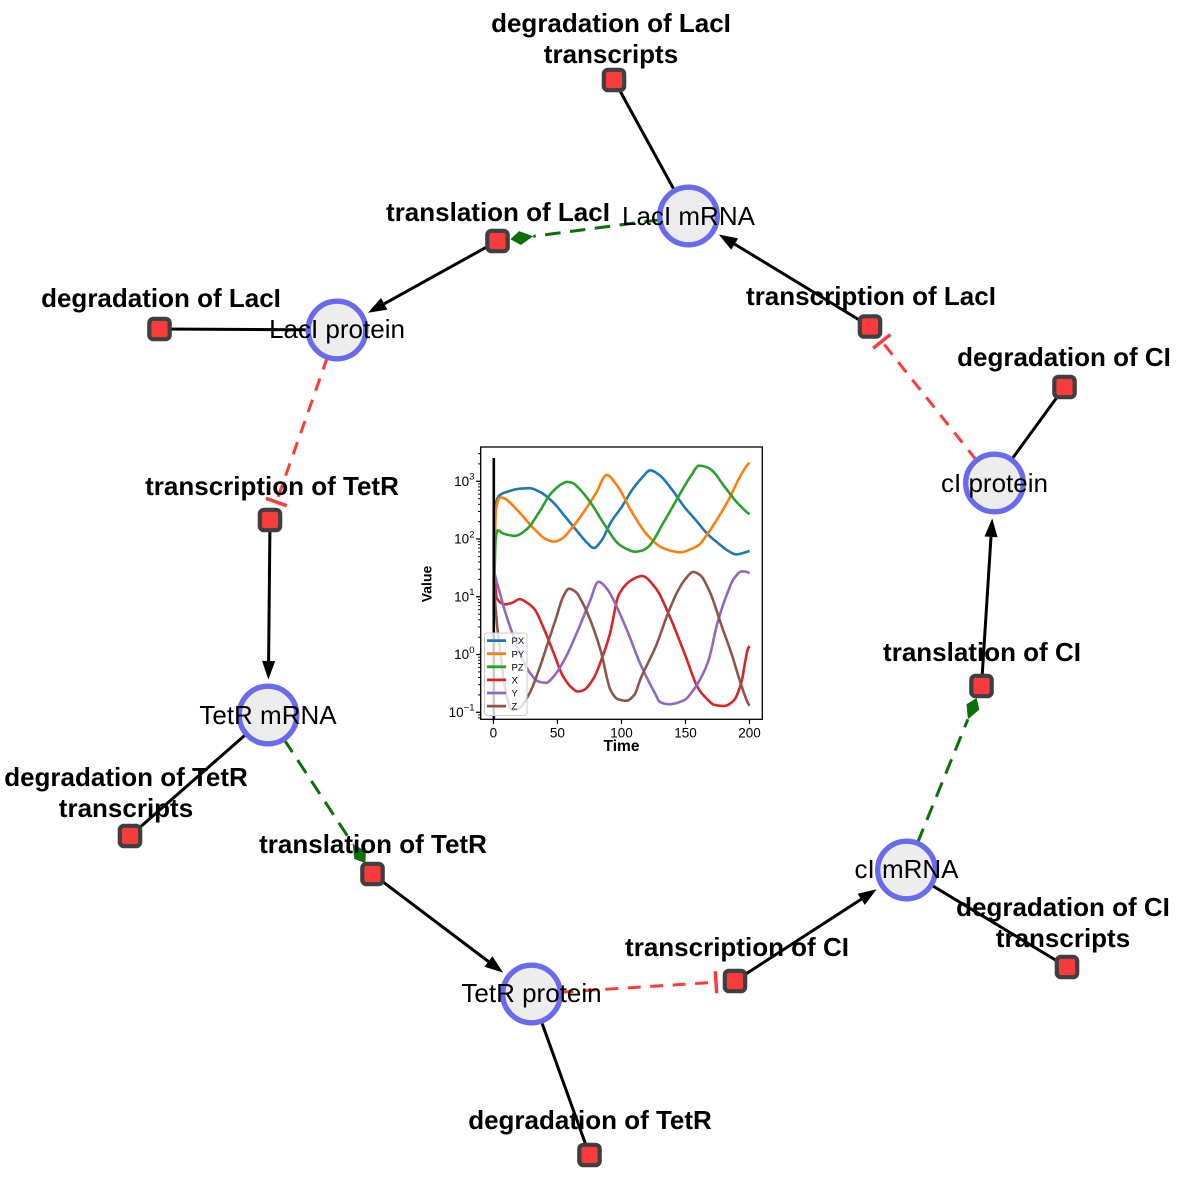  Describe the element at coordinates (749, 732) in the screenshot. I see `svg-text: 200` at that location.